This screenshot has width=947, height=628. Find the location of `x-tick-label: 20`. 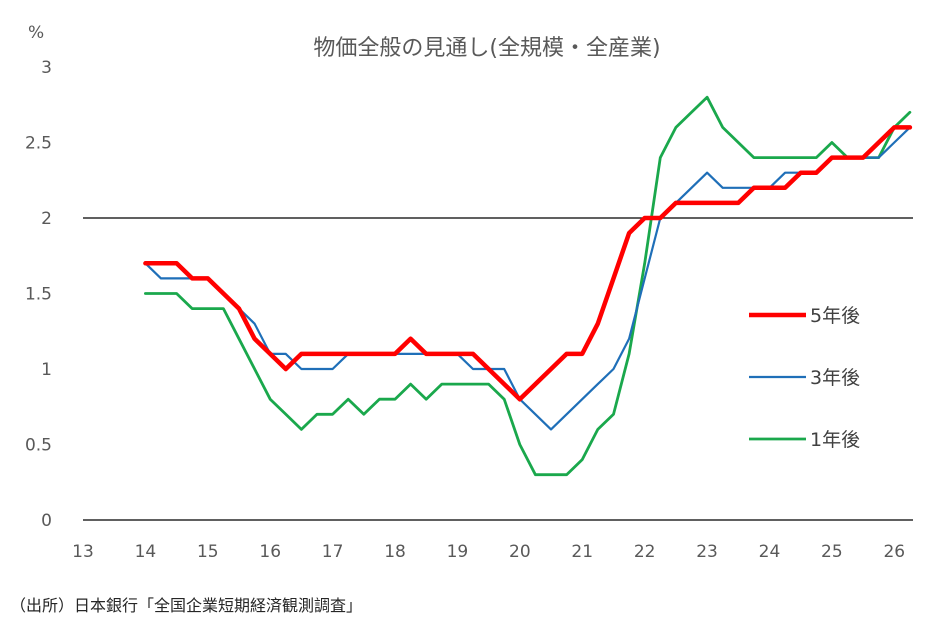

x-tick-label: 20 is located at coordinates (520, 552).